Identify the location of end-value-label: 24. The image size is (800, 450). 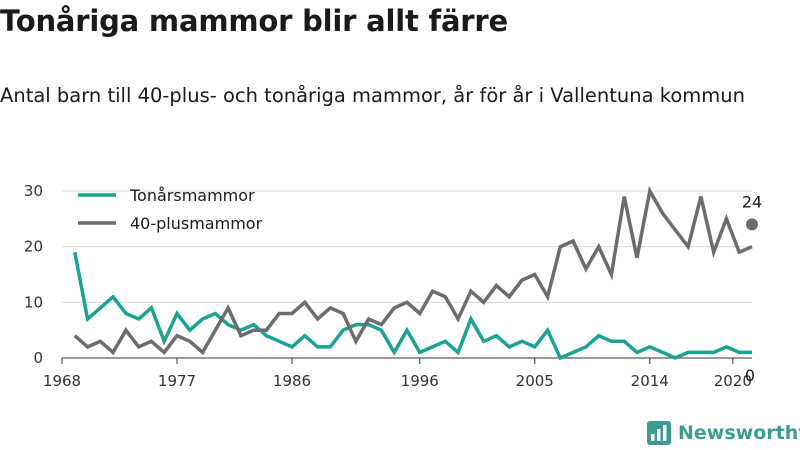
(752, 201).